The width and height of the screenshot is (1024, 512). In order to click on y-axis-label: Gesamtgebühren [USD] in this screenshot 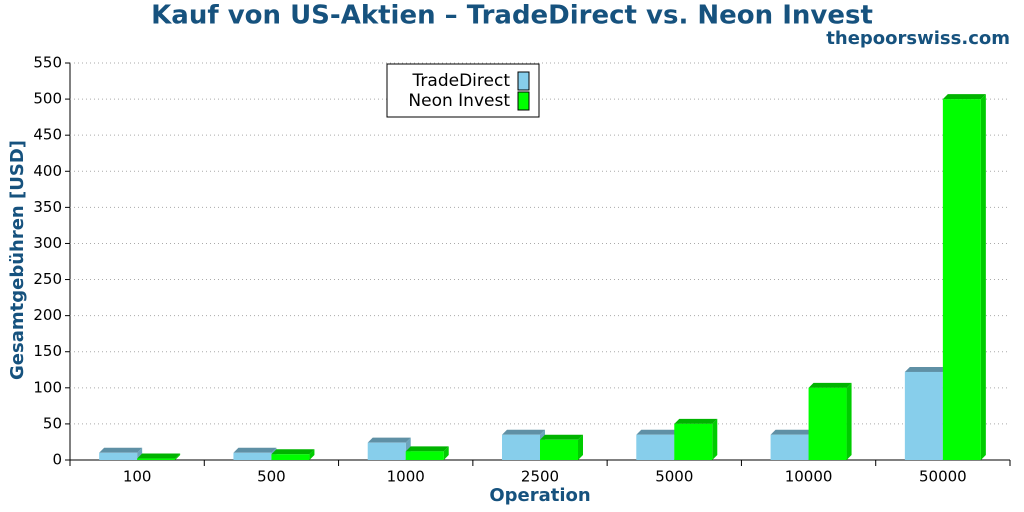, I will do `click(17, 260)`.